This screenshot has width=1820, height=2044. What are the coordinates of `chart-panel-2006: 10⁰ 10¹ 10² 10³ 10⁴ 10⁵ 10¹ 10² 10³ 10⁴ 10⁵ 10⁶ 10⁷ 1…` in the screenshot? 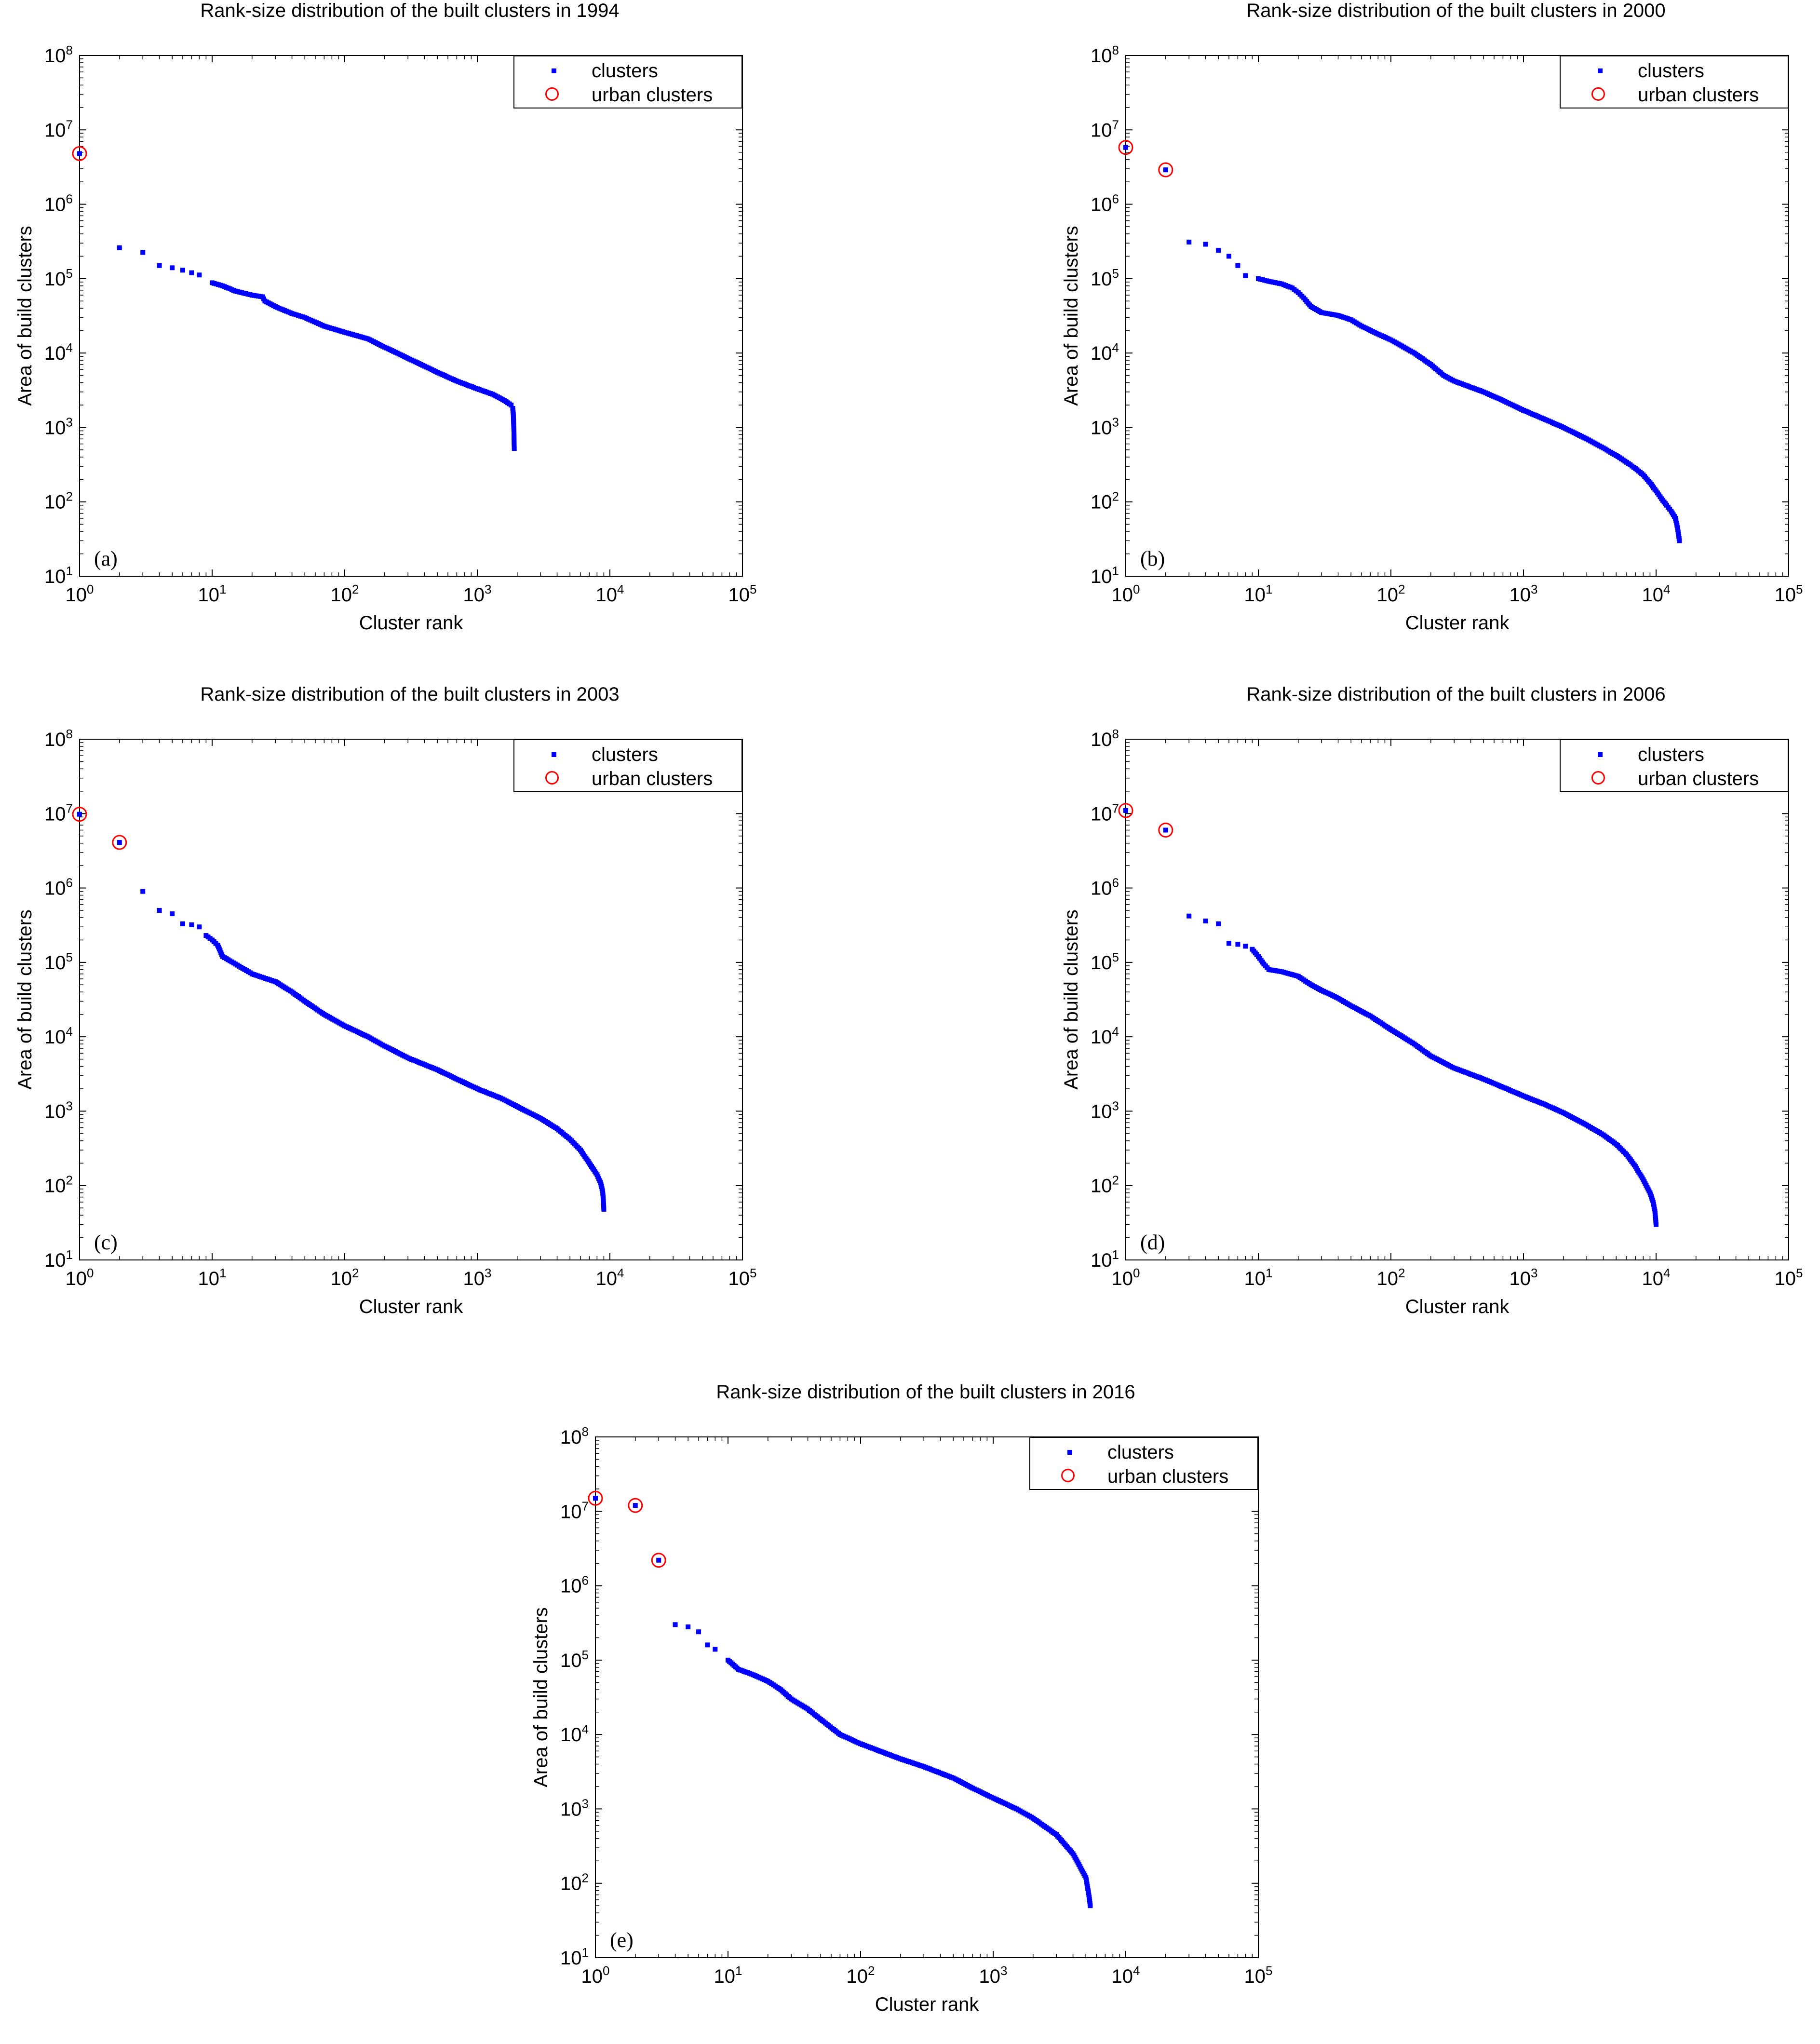 It's located at (1433, 1014).